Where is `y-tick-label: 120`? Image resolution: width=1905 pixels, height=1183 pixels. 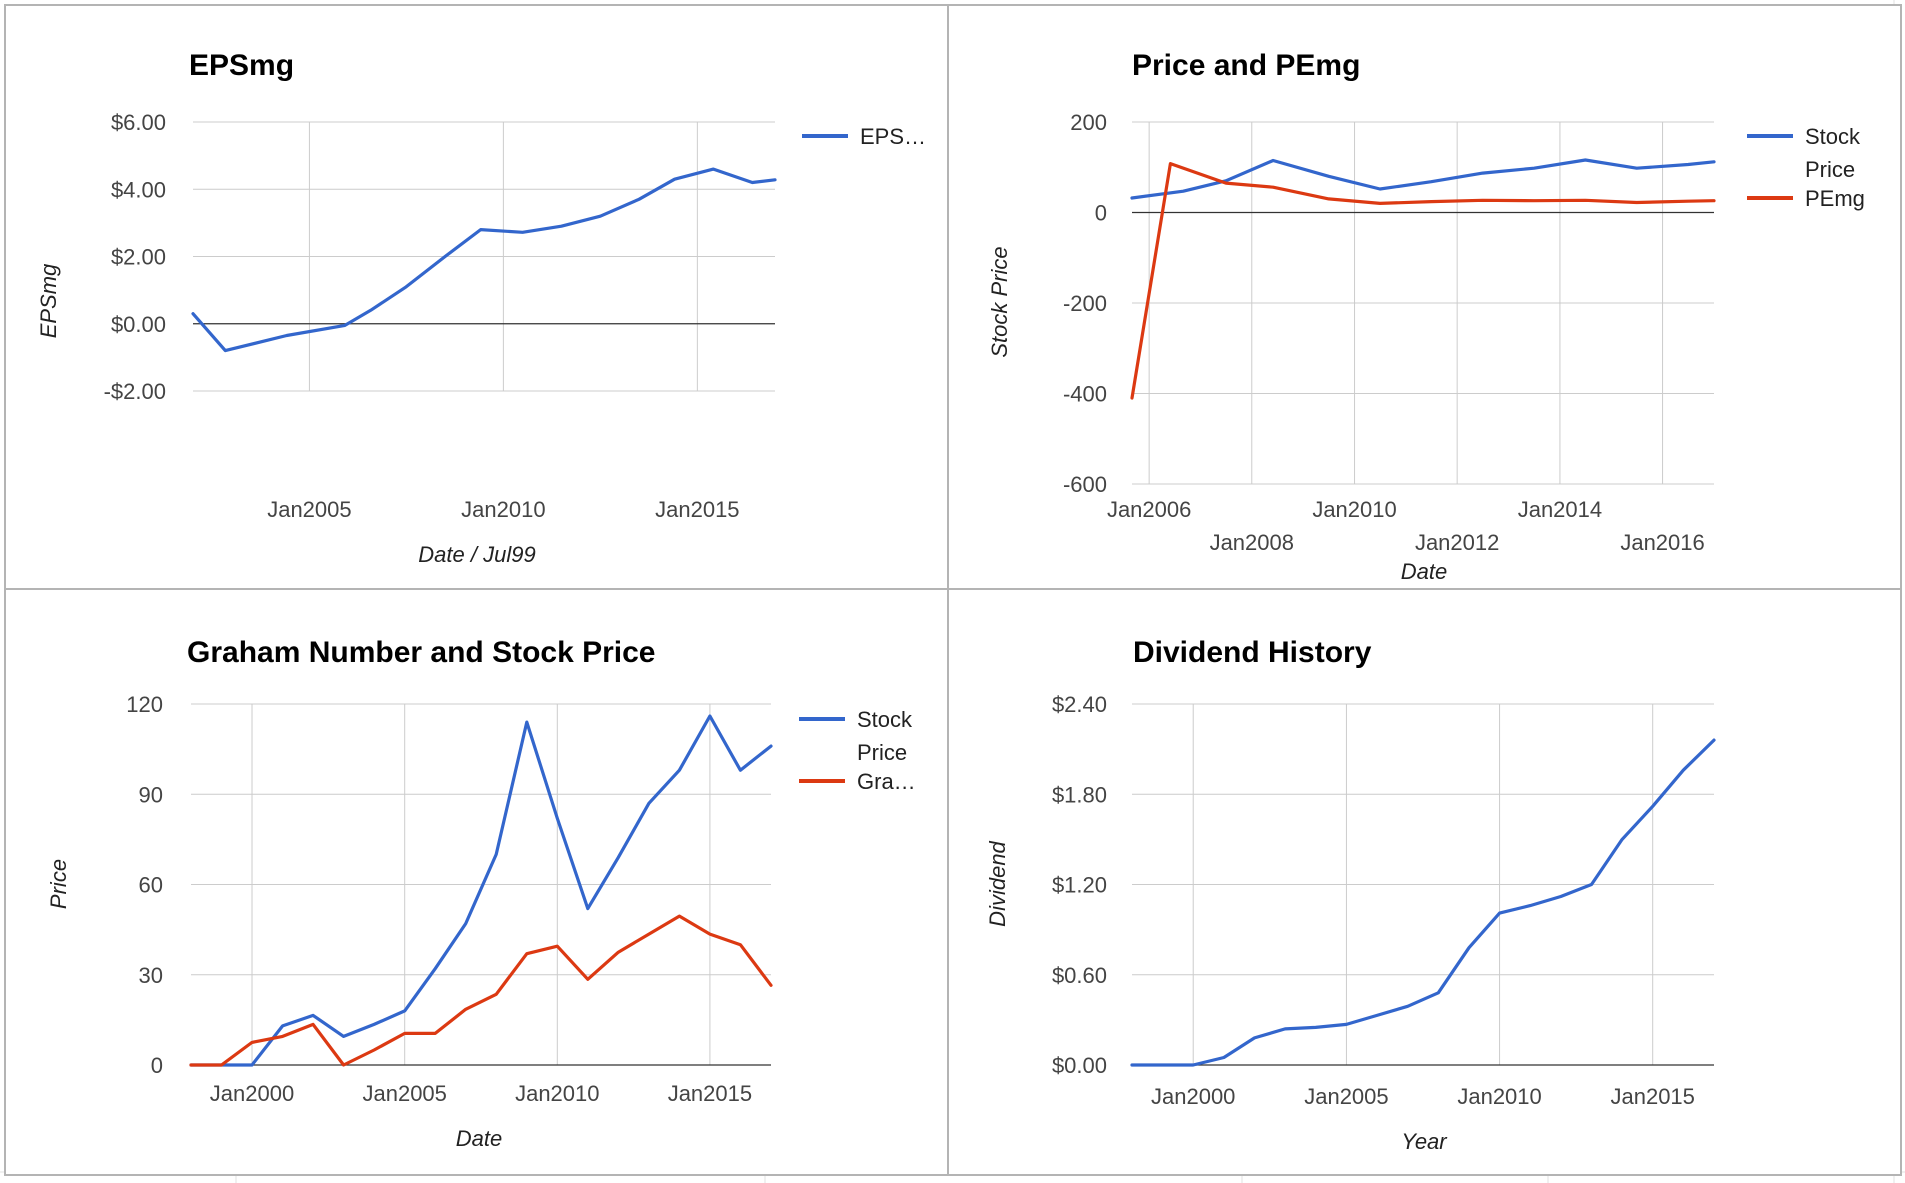 y-tick-label: 120 is located at coordinates (144, 704).